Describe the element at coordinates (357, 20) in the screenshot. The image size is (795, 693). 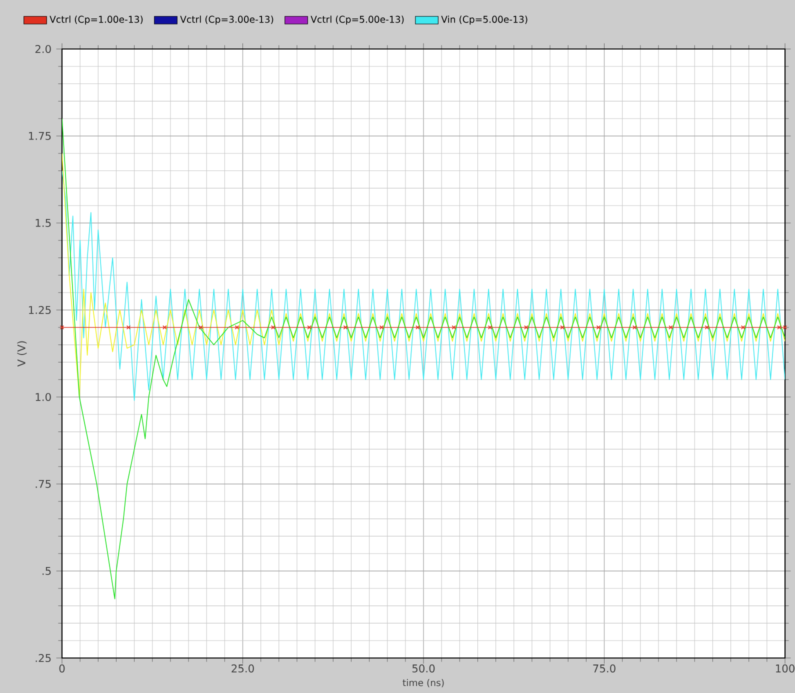
I see `legend-label: Vctrl (Cp=5.00e-13)` at that location.